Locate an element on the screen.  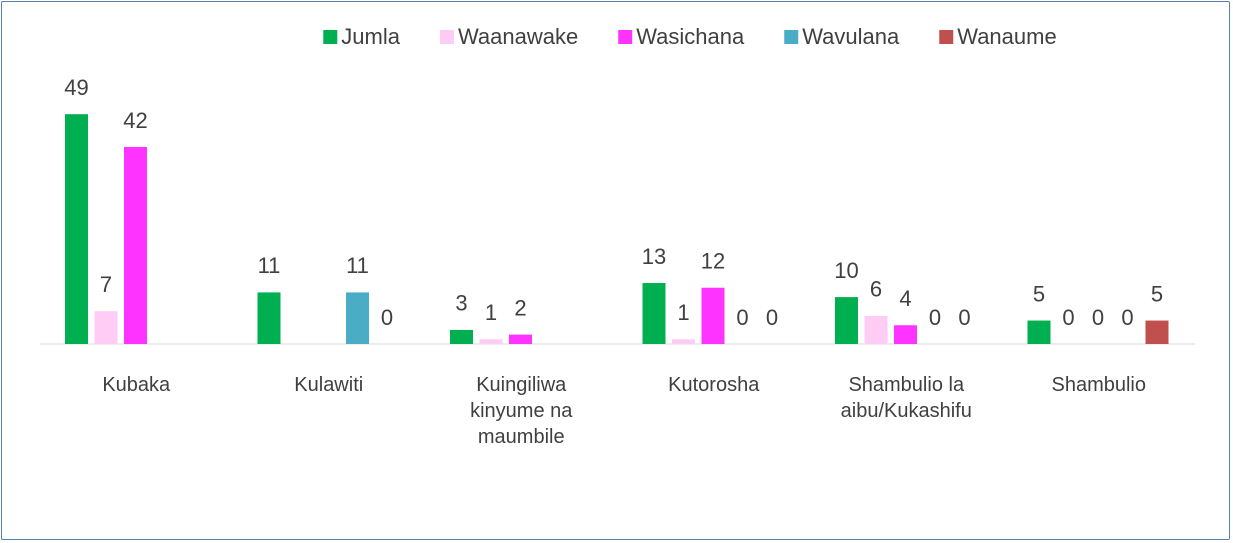
data-label: 10 is located at coordinates (846, 270).